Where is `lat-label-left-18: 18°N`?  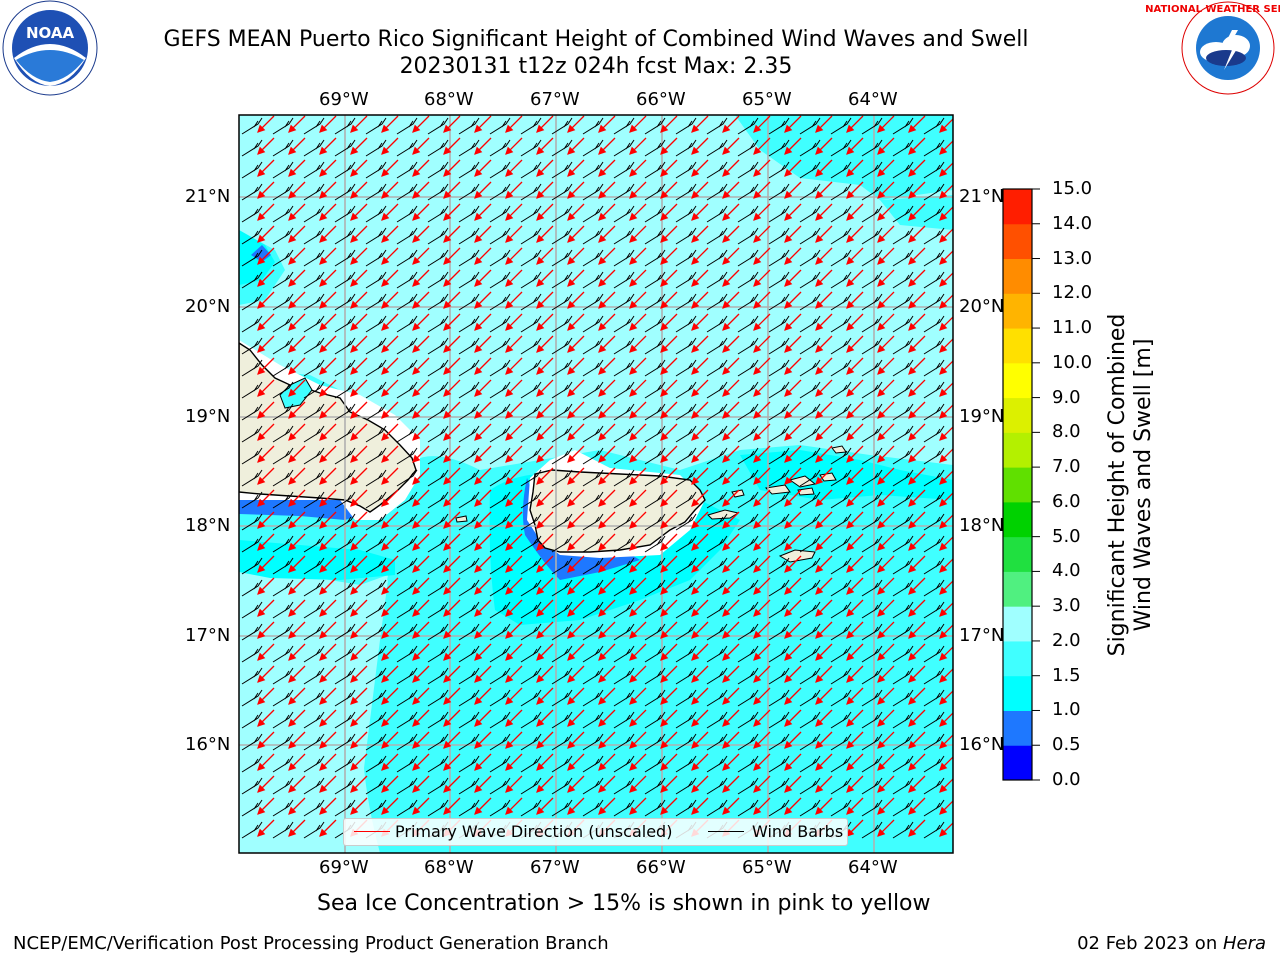 lat-label-left-18: 18°N is located at coordinates (208, 525).